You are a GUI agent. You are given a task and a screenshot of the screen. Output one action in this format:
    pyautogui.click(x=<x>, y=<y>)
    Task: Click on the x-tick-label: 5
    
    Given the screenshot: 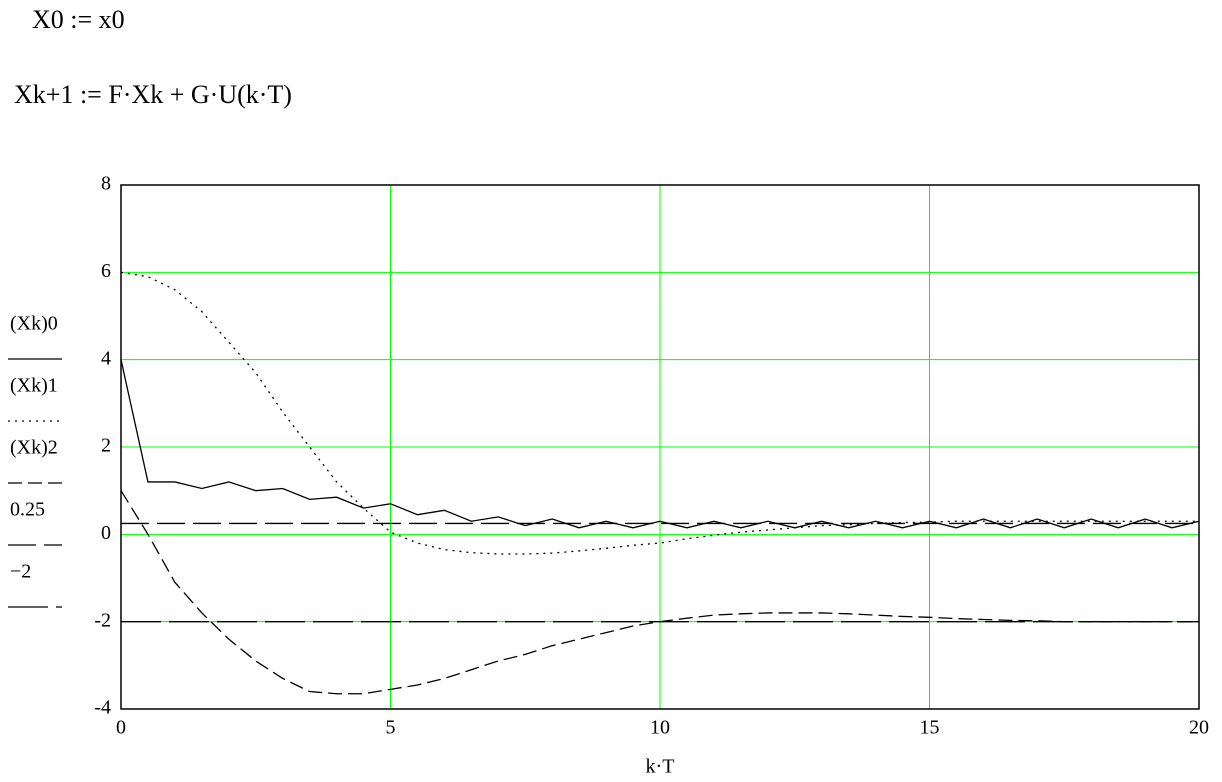 What is the action you would take?
    pyautogui.click(x=391, y=728)
    